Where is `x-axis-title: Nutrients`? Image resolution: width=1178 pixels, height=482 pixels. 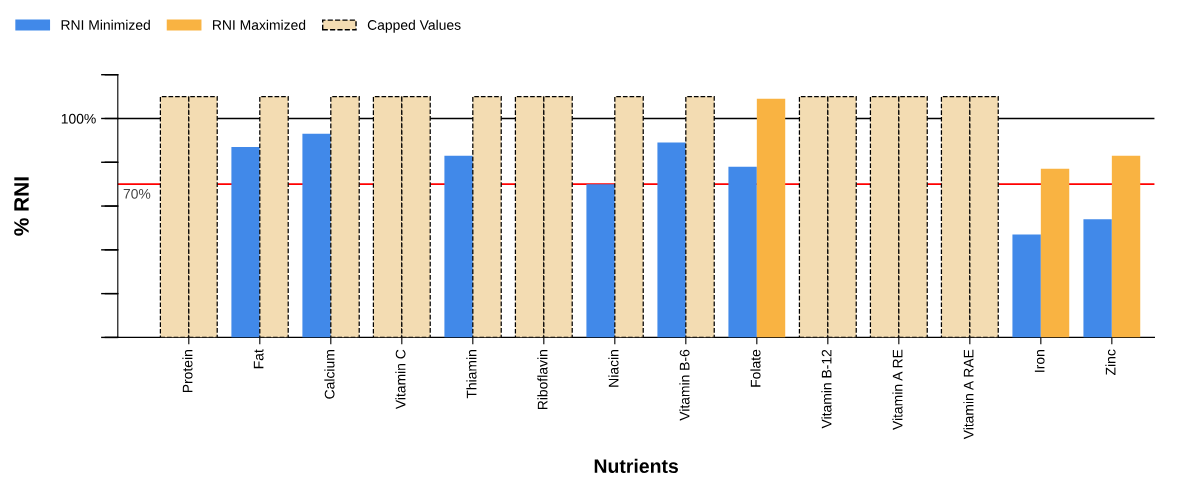 x-axis-title: Nutrients is located at coordinates (636, 466).